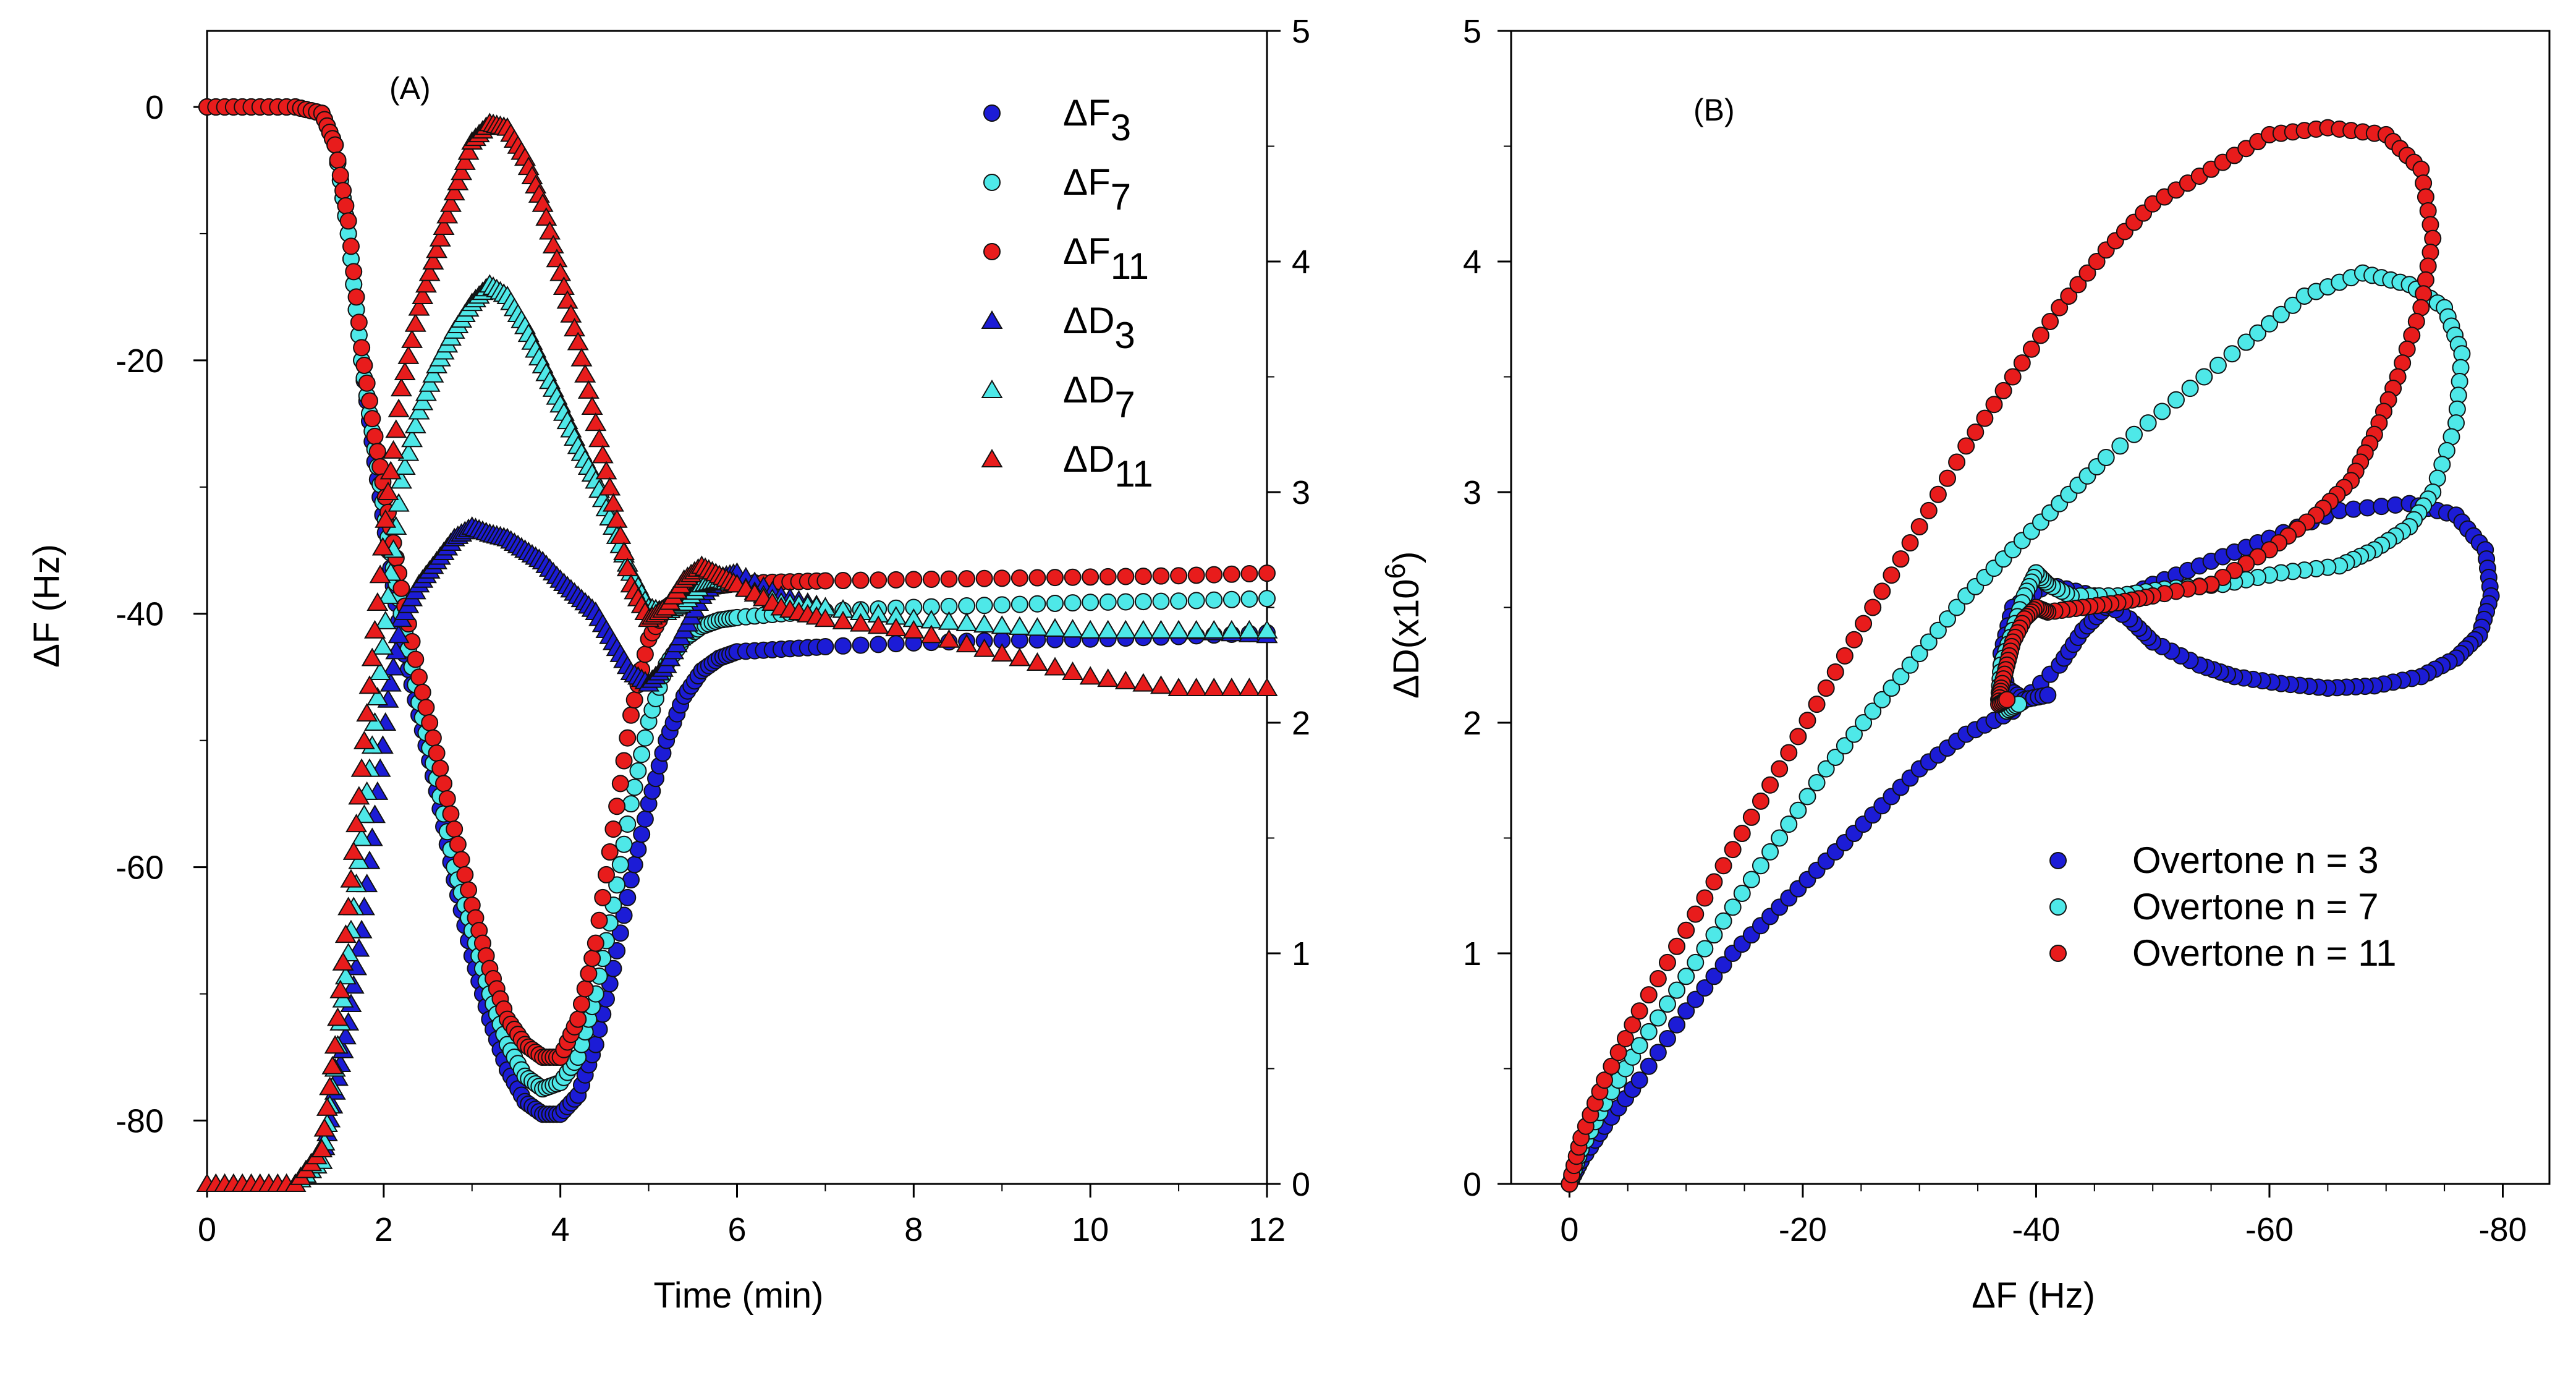 The width and height of the screenshot is (2576, 1383). What do you see at coordinates (1301, 31) in the screenshot?
I see `panel-a-right-tick-label: 5` at bounding box center [1301, 31].